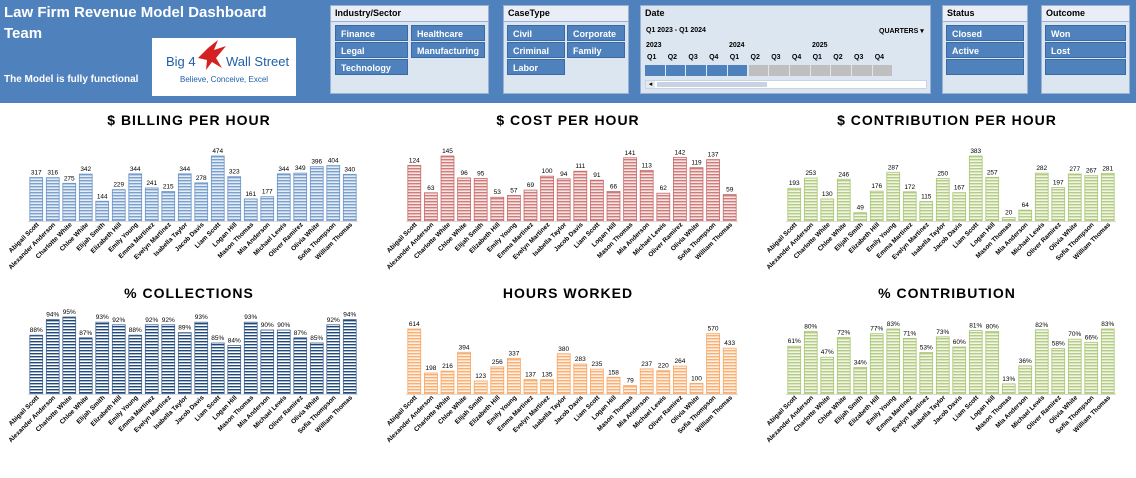  Describe the element at coordinates (596, 33) in the screenshot. I see `casetype-option-corporate: Corporate` at that location.